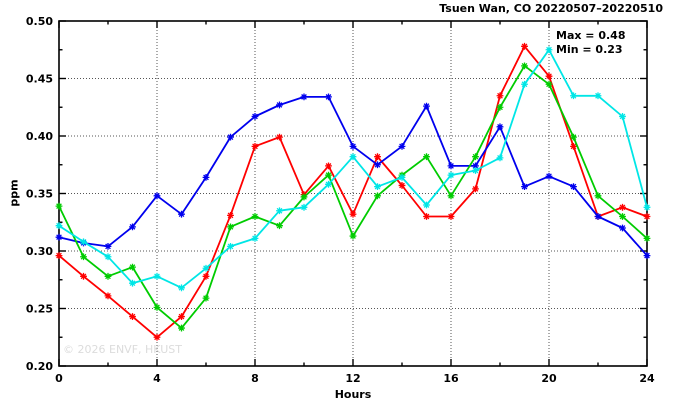 This screenshot has width=674, height=409. What do you see at coordinates (353, 394) in the screenshot?
I see `x-axis-label: Hours` at bounding box center [353, 394].